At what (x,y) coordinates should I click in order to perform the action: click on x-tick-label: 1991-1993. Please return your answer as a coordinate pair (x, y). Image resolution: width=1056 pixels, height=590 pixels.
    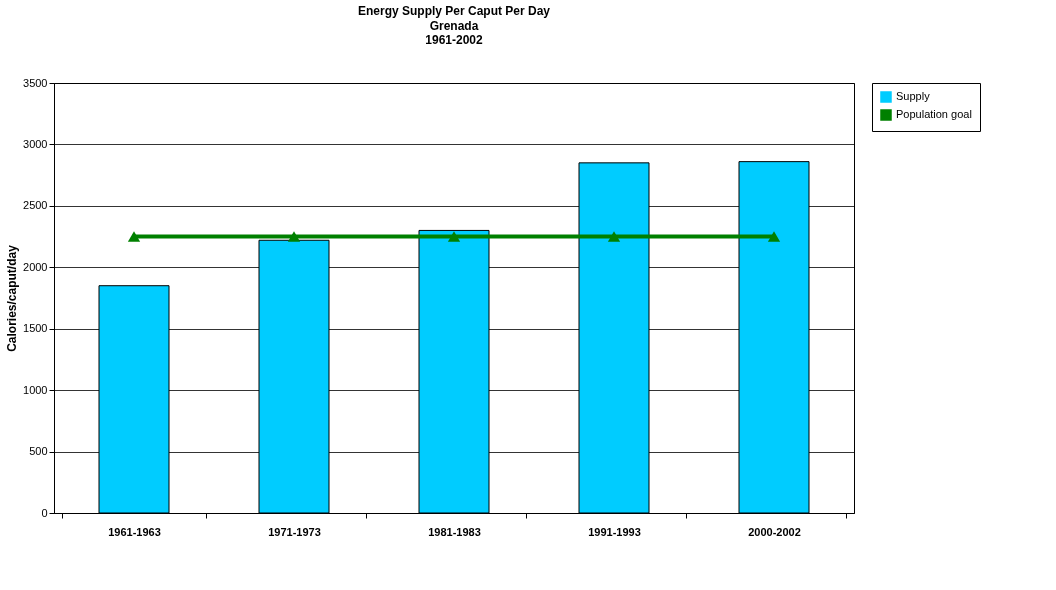
    Looking at the image, I should click on (614, 531).